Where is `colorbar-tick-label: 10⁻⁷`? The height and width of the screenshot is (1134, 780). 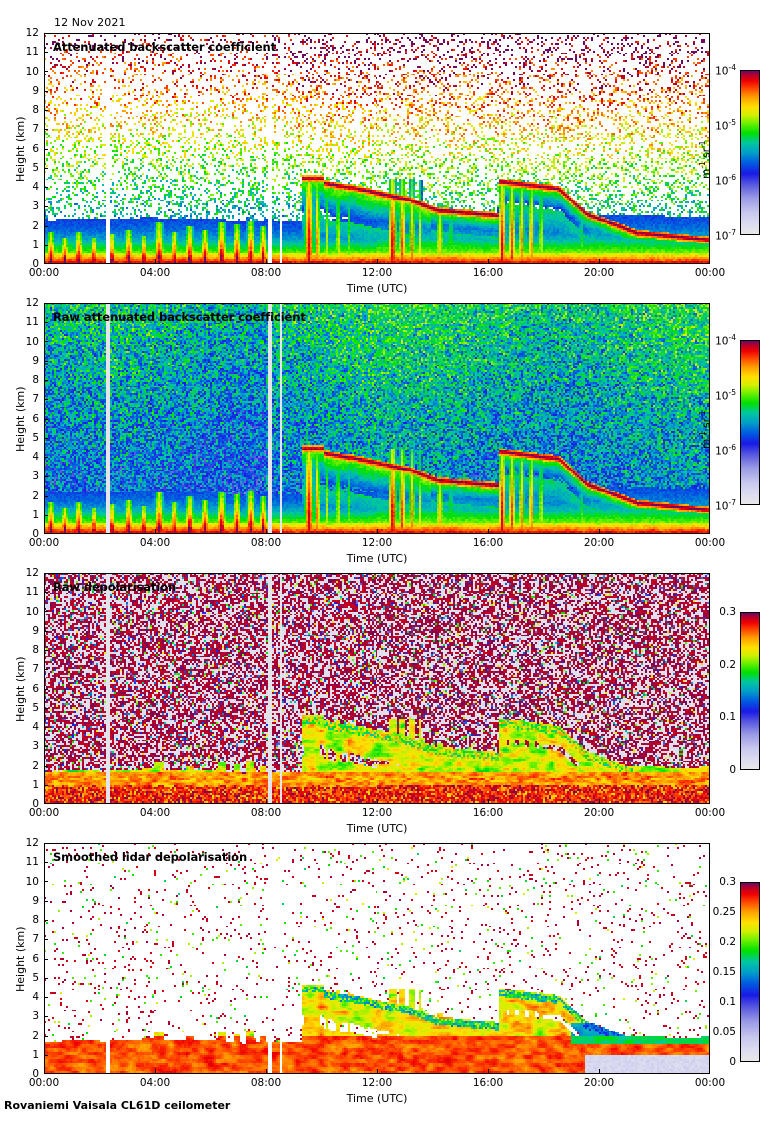 colorbar-tick-label: 10⁻⁷ is located at coordinates (725, 505).